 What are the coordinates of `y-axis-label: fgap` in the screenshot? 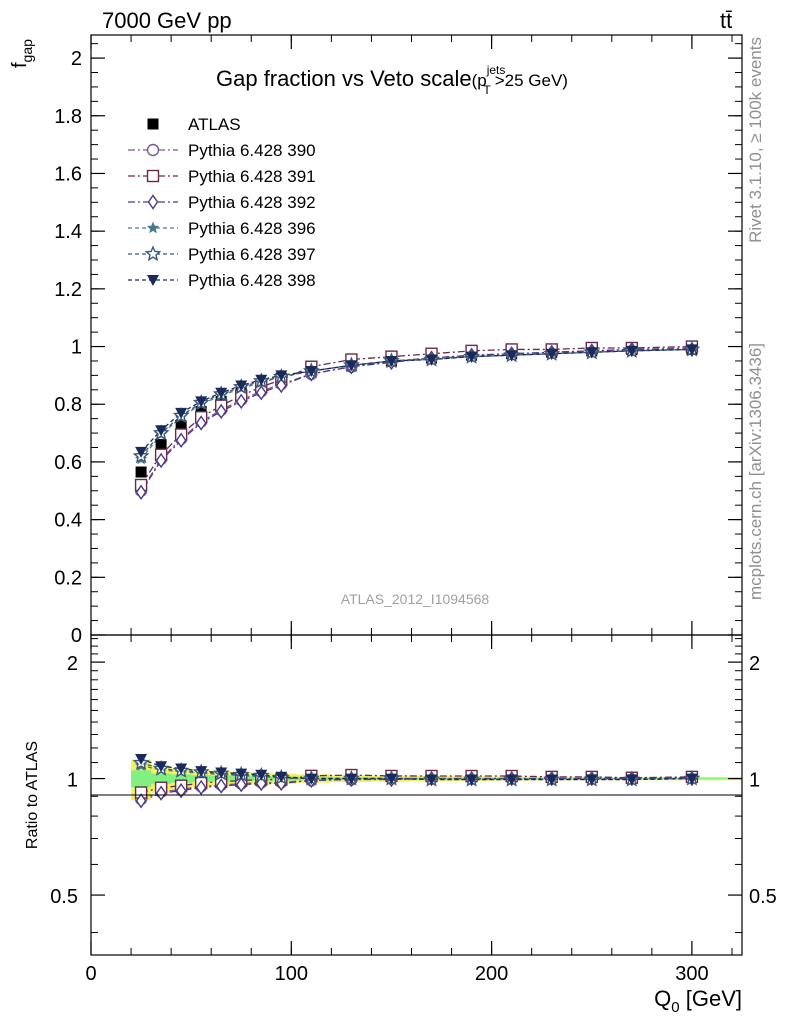 It's located at (22, 53).